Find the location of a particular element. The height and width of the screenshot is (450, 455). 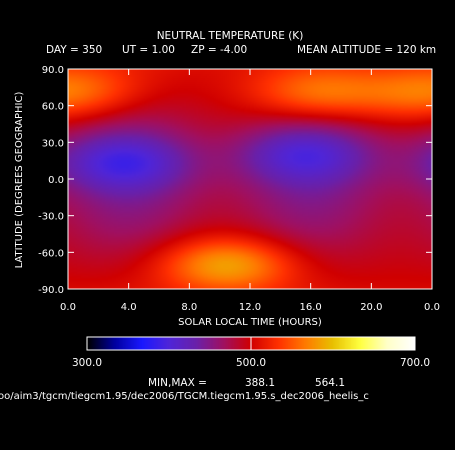

x-tick-label: 20.0 is located at coordinates (371, 307).